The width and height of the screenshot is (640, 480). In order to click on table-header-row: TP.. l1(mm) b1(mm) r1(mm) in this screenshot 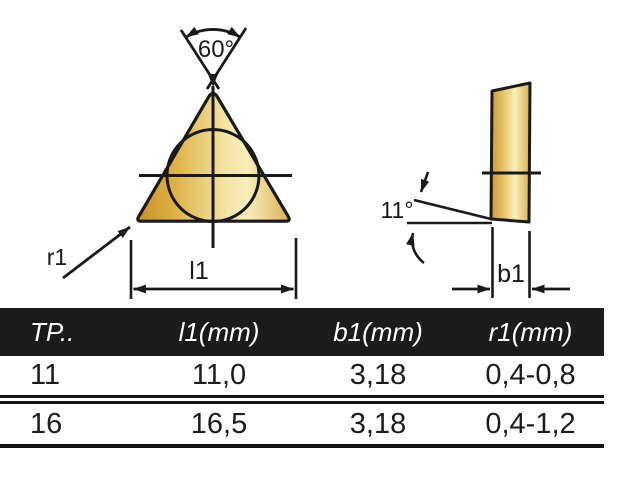, I will do `click(302, 332)`.